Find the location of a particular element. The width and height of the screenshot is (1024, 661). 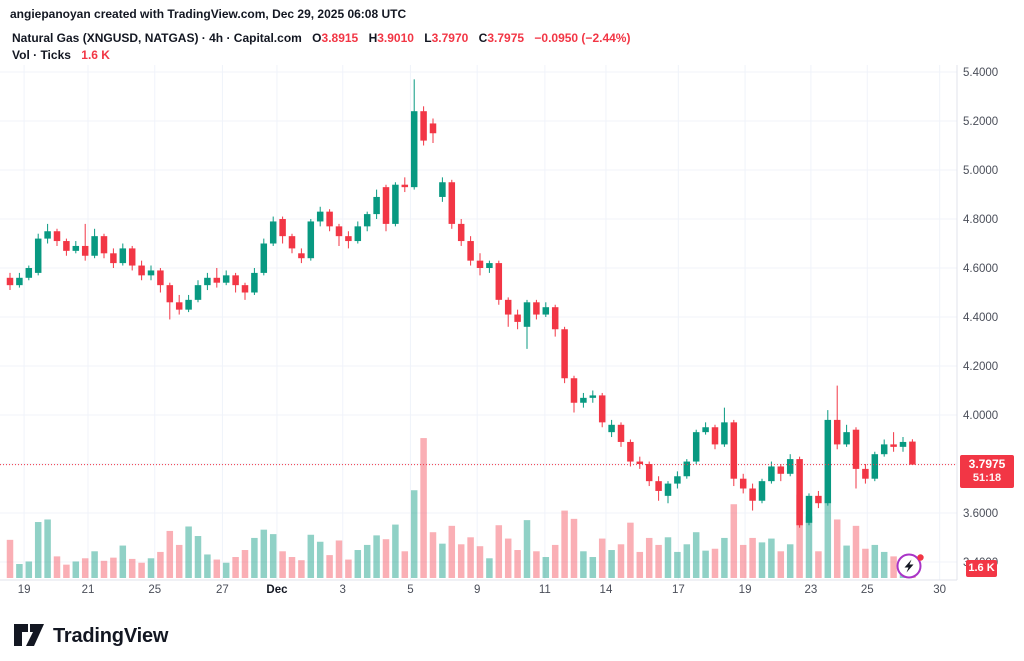

boost-icon is located at coordinates (910, 566).